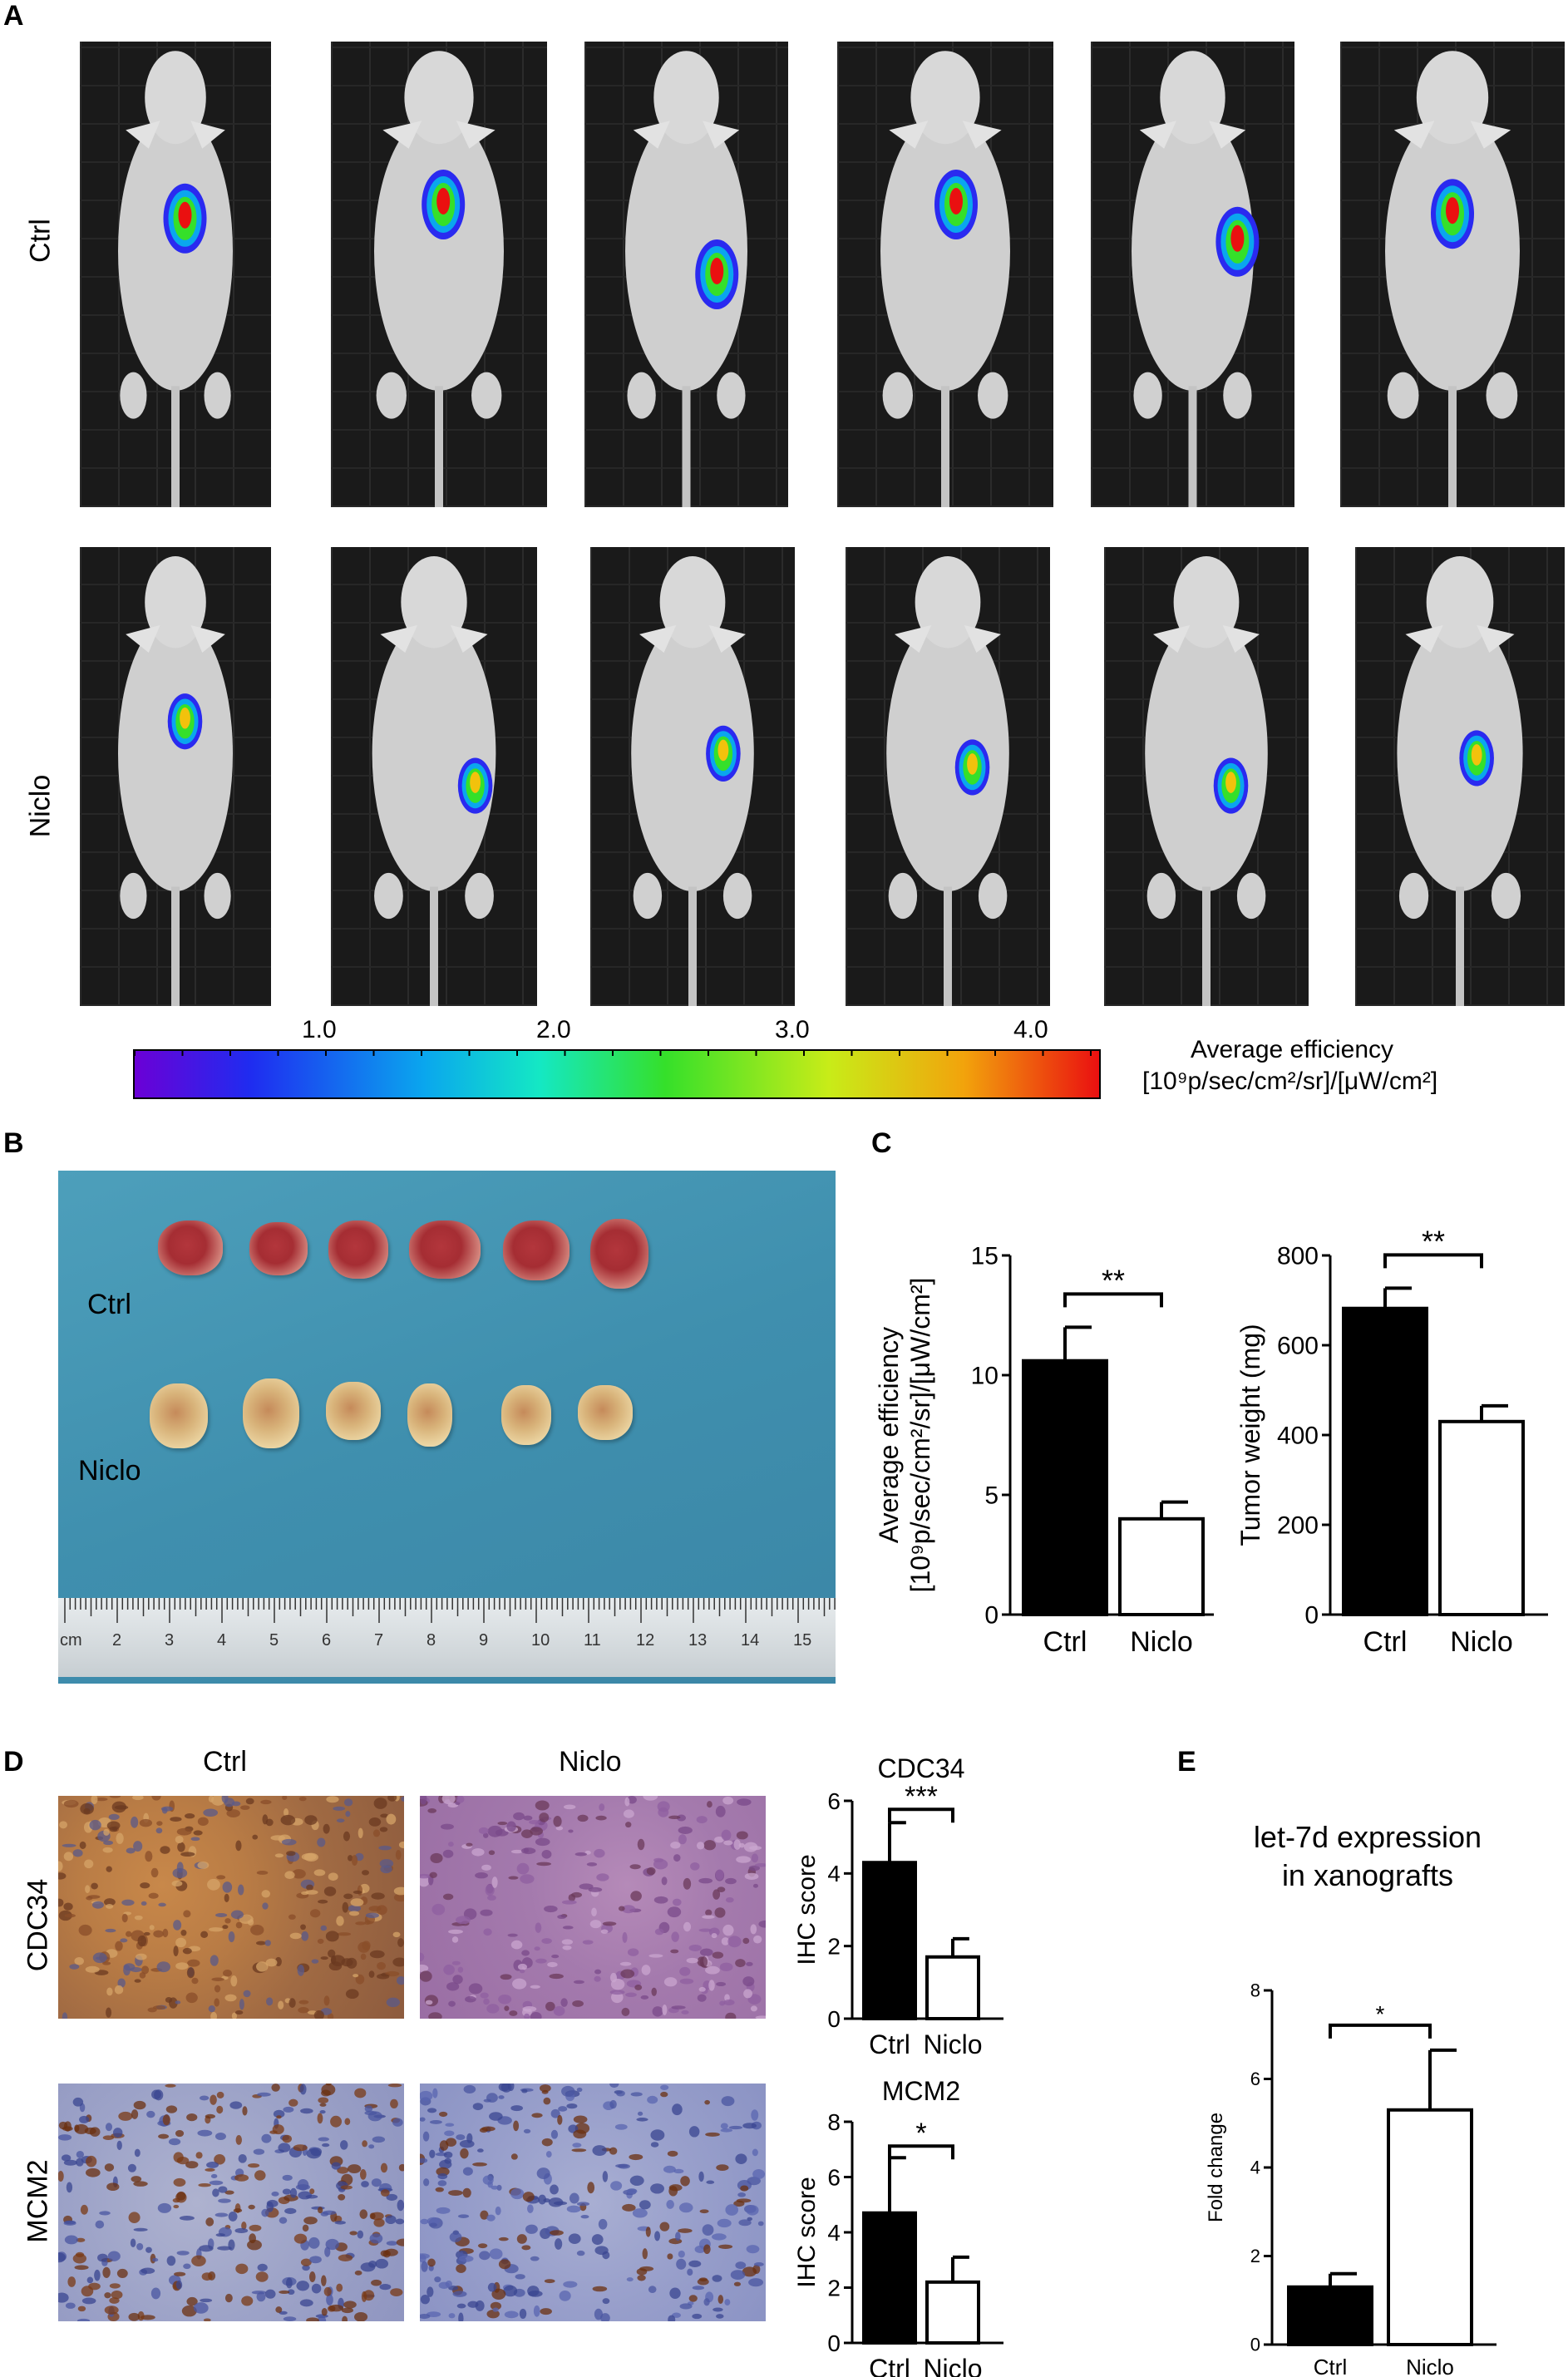  What do you see at coordinates (834, 2122) in the screenshot?
I see `y-tick-label: 8` at bounding box center [834, 2122].